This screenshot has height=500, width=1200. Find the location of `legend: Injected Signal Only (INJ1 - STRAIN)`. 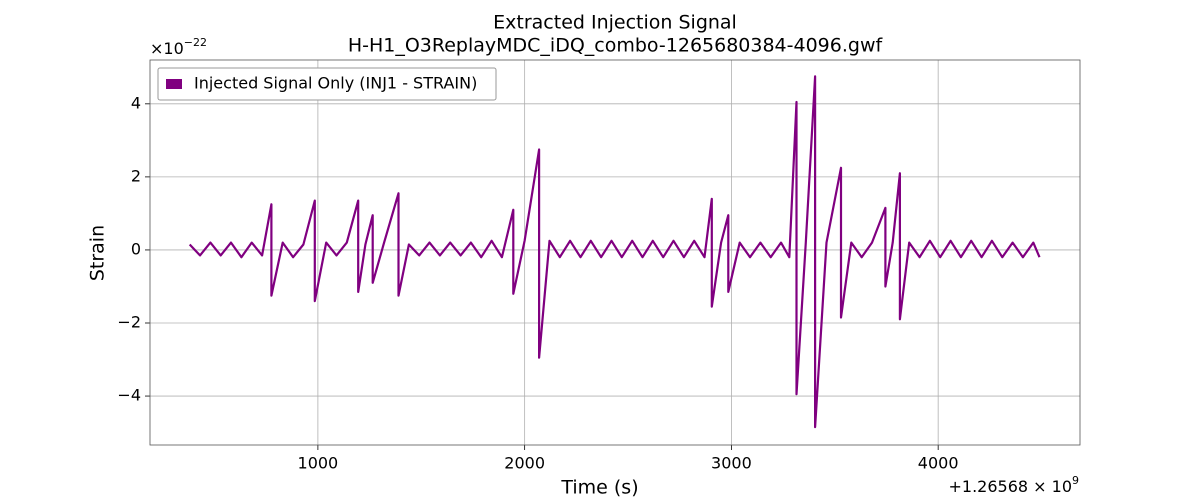

legend: Injected Signal Only (INJ1 - STRAIN) is located at coordinates (327, 84).